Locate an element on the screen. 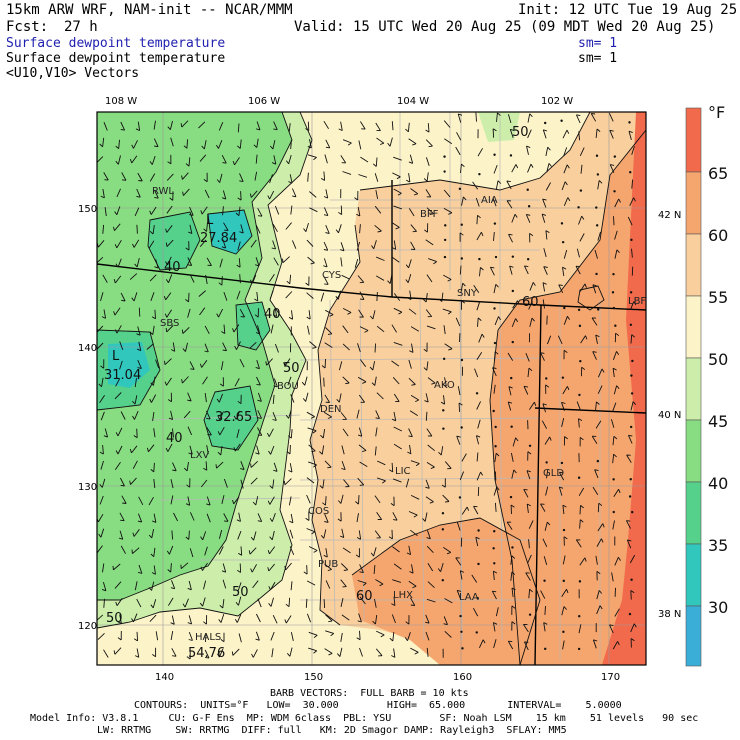 The height and width of the screenshot is (740, 740). y-grid-label-130: 130 is located at coordinates (87, 487).